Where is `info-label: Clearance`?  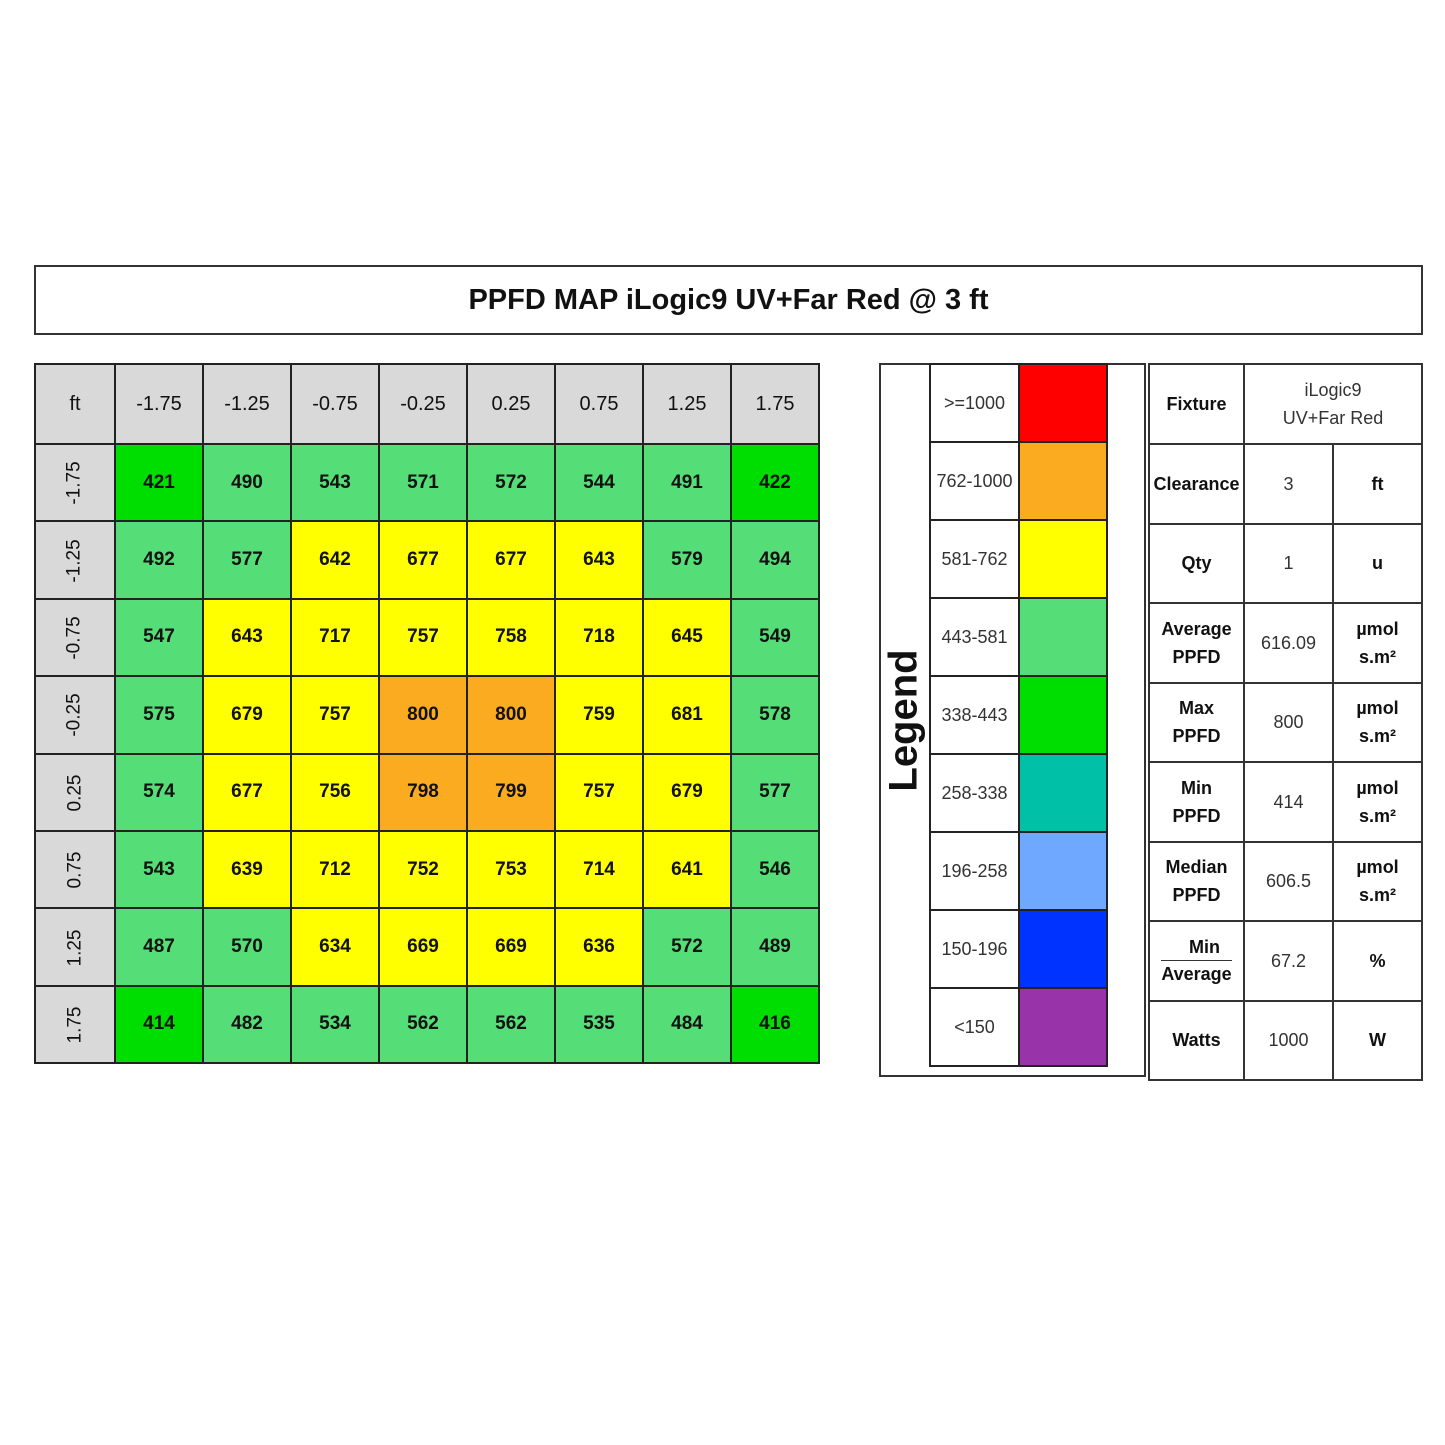
info-label: Clearance is located at coordinates (1196, 484).